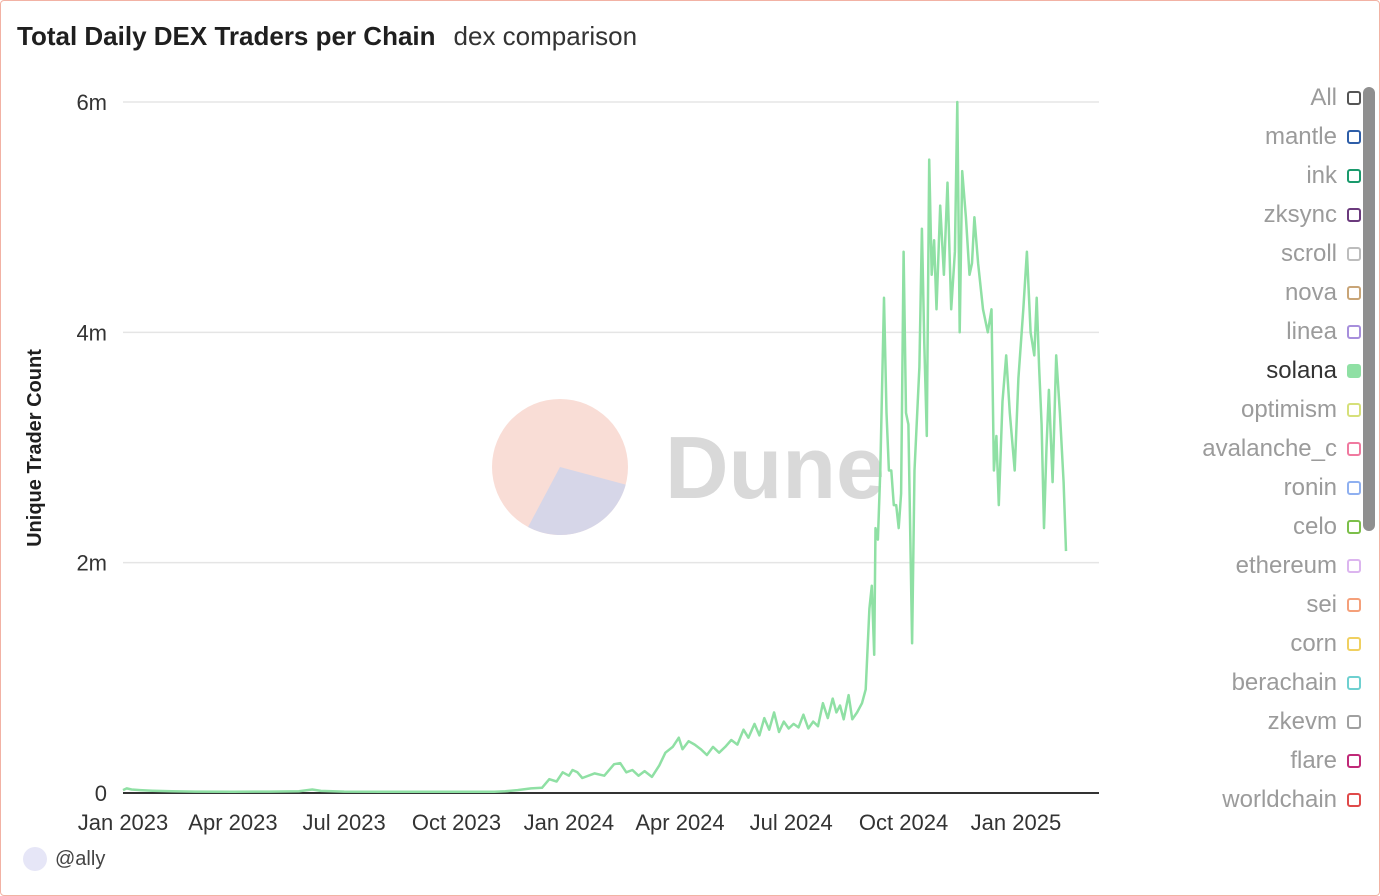 This screenshot has height=896, width=1380. I want to click on author-badge: @ally, so click(64, 859).